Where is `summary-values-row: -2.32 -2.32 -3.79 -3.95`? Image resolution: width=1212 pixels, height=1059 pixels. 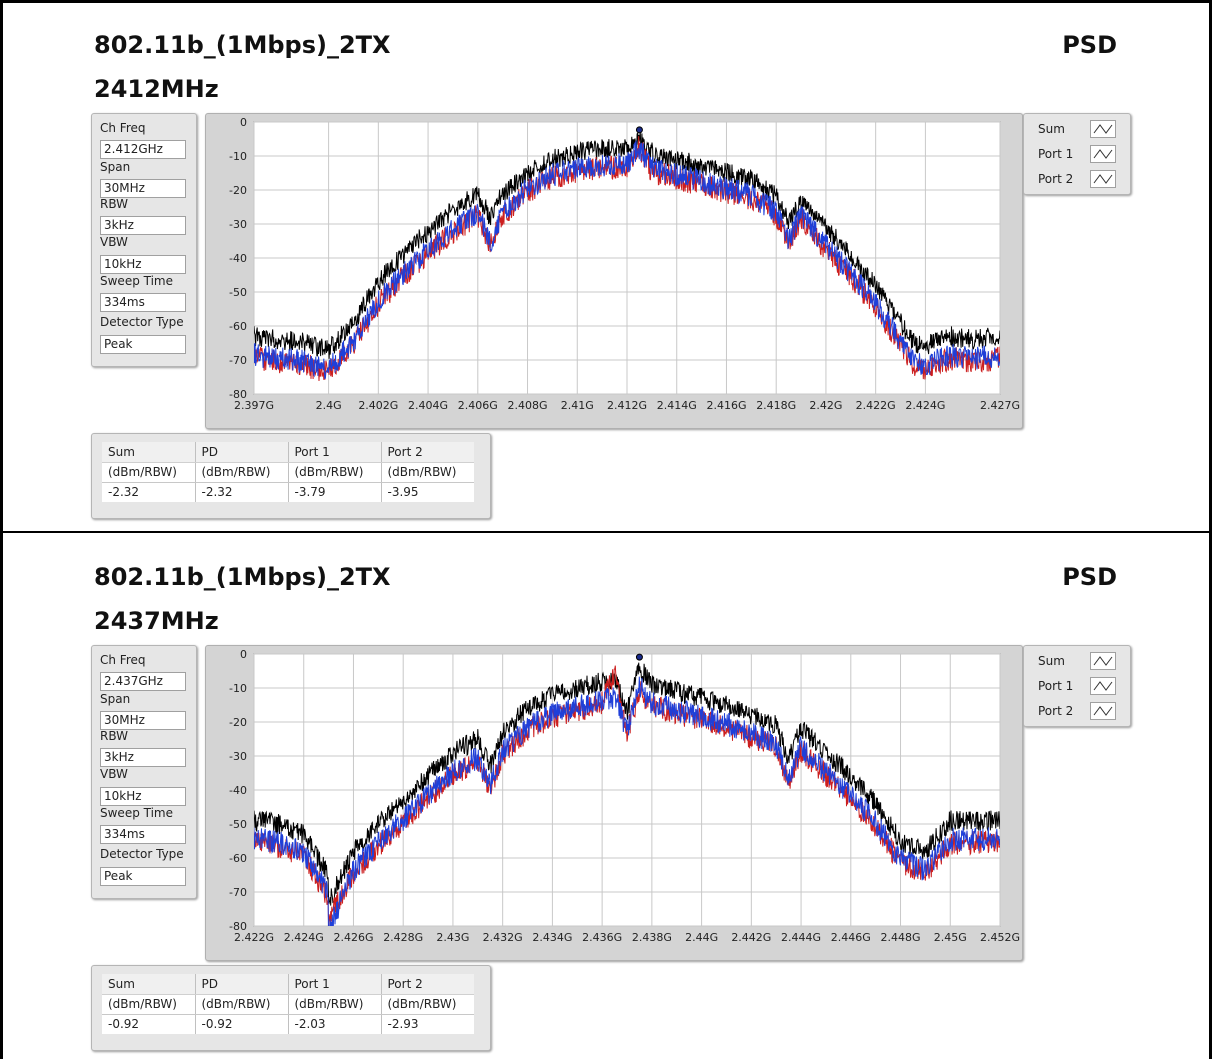
summary-values-row: -2.32 -2.32 -3.79 -3.95 is located at coordinates (288, 492).